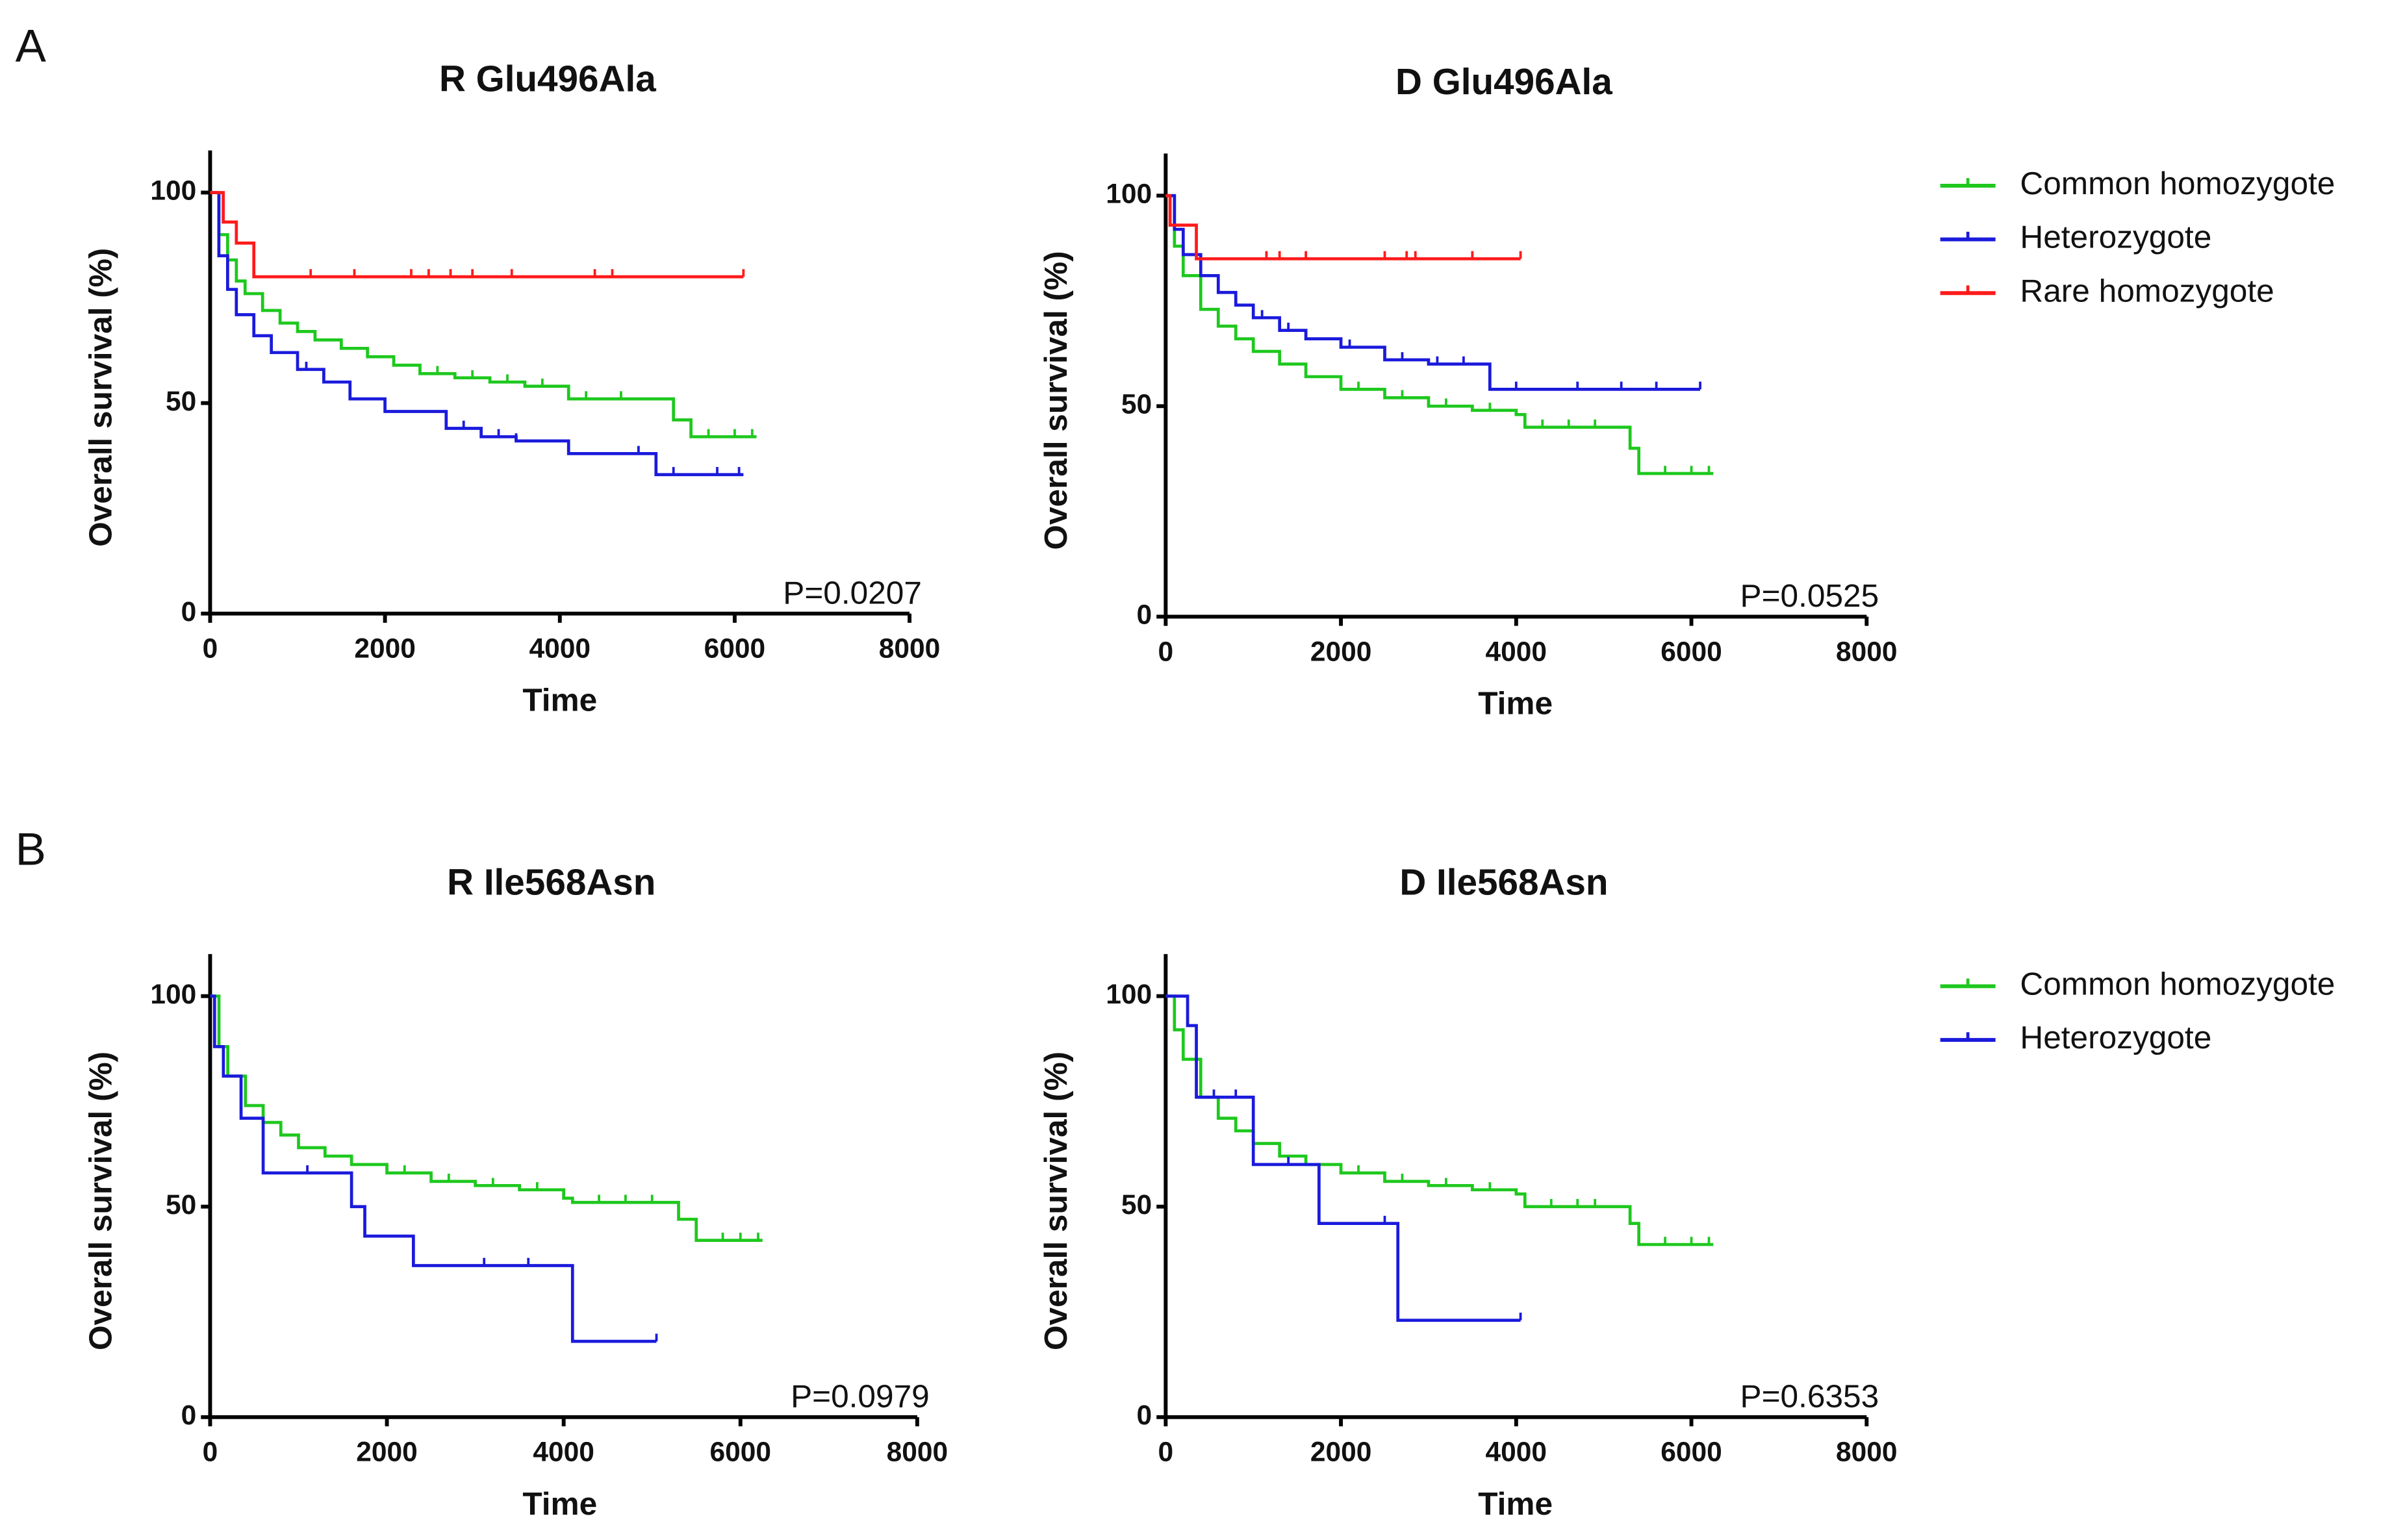 This screenshot has height=1540, width=2405. Describe the element at coordinates (1503, 83) in the screenshot. I see `chart-title: D Glu496Ala` at that location.